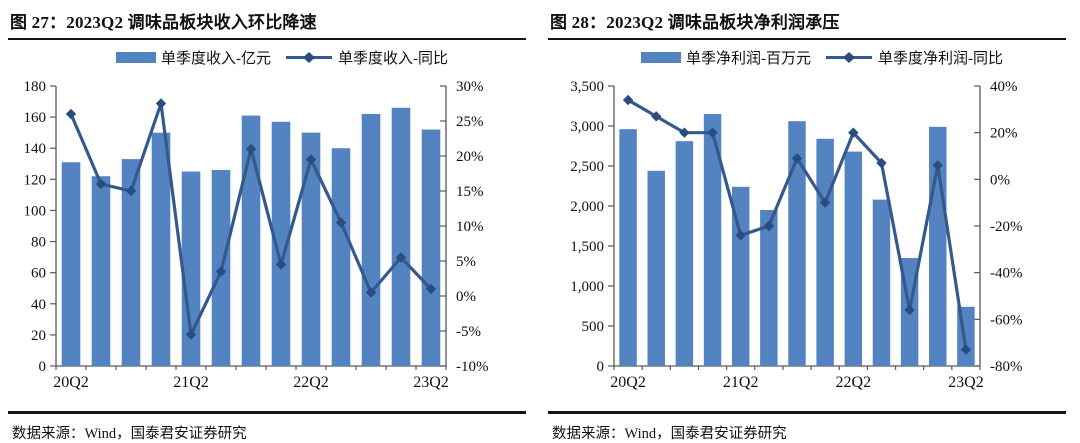 Image resolution: width=1080 pixels, height=443 pixels. Describe the element at coordinates (35, 118) in the screenshot. I see `axis-tick-label: 160` at that location.